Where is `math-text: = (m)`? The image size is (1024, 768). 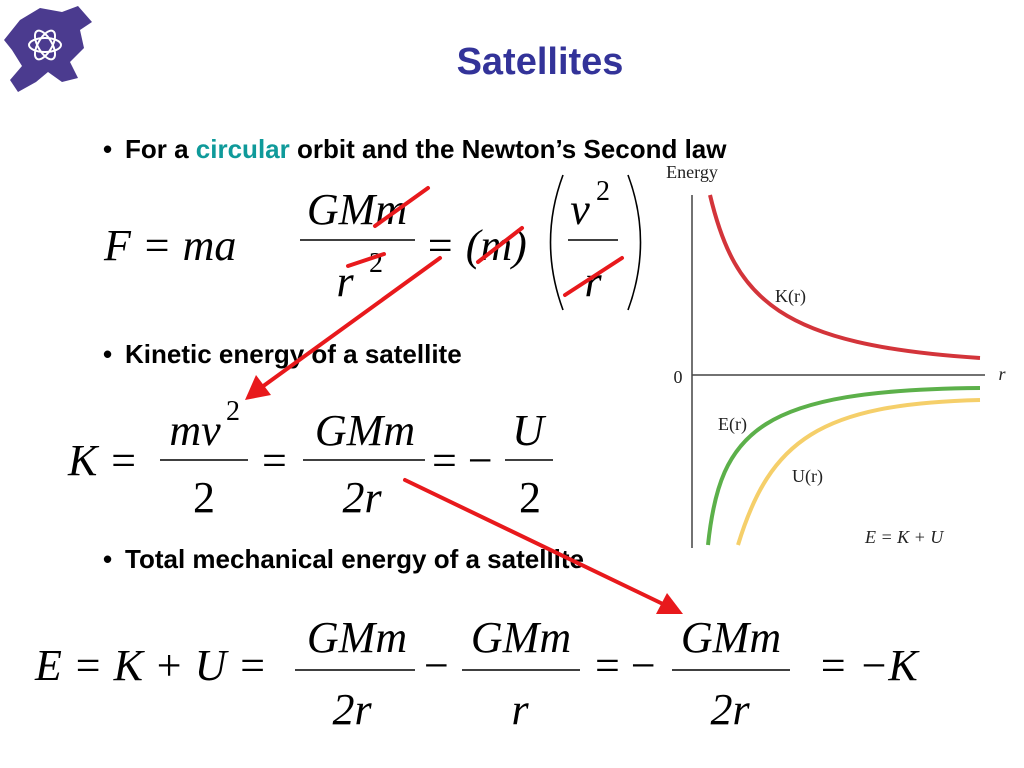
math-text: = (m) is located at coordinates (476, 245).